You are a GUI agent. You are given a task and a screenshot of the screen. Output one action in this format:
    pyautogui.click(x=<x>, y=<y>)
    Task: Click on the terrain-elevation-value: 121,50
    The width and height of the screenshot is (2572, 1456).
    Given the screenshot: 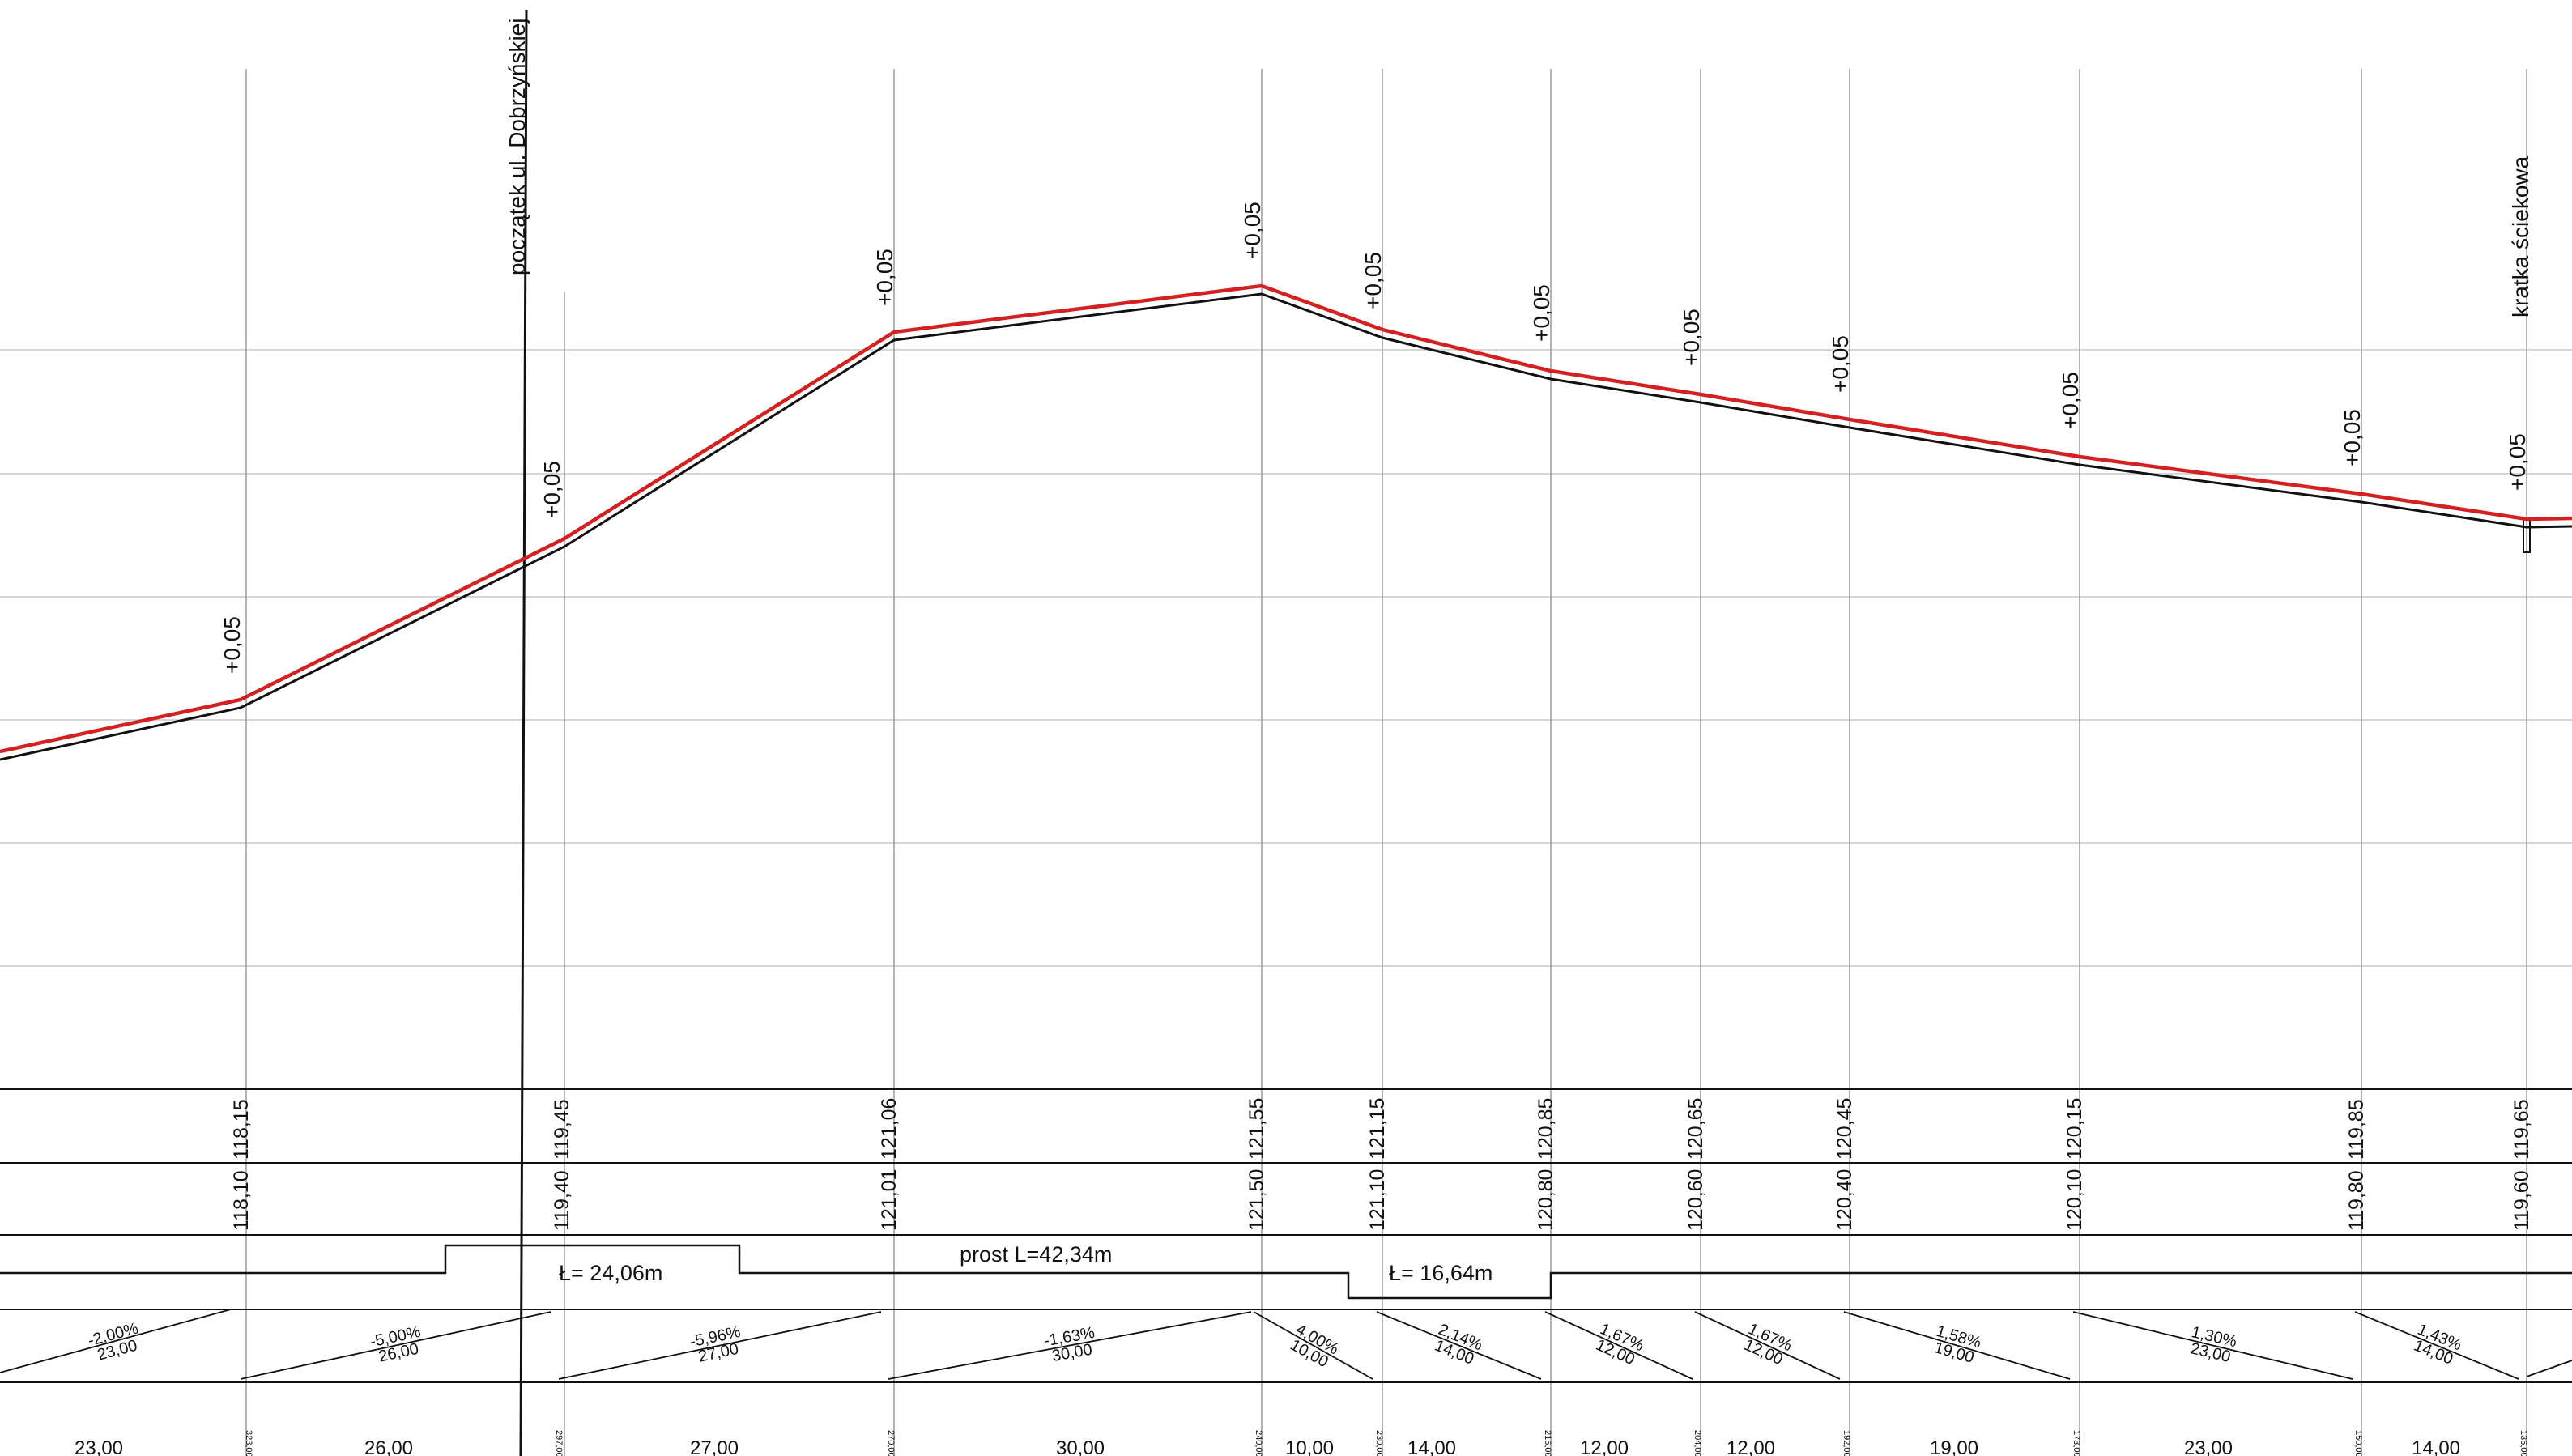 What is the action you would take?
    pyautogui.click(x=1257, y=1200)
    